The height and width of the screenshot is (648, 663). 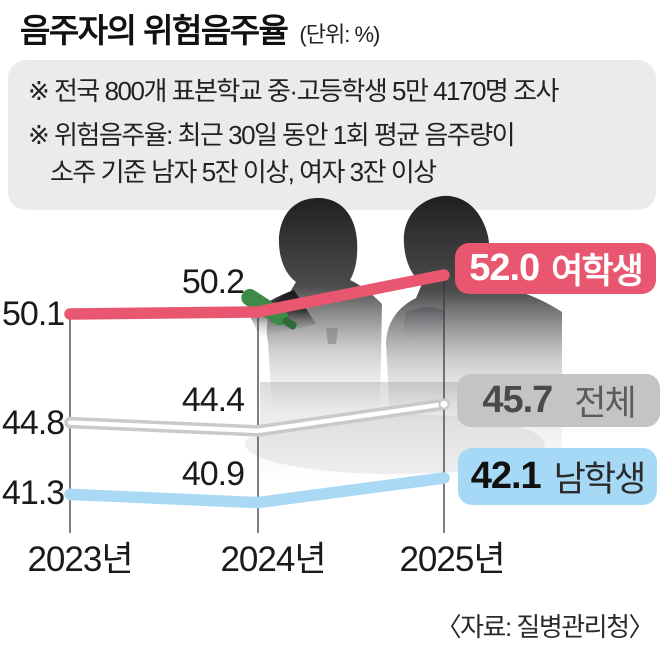 I want to click on badge-male-students: 42.1 남학생, so click(x=557, y=476).